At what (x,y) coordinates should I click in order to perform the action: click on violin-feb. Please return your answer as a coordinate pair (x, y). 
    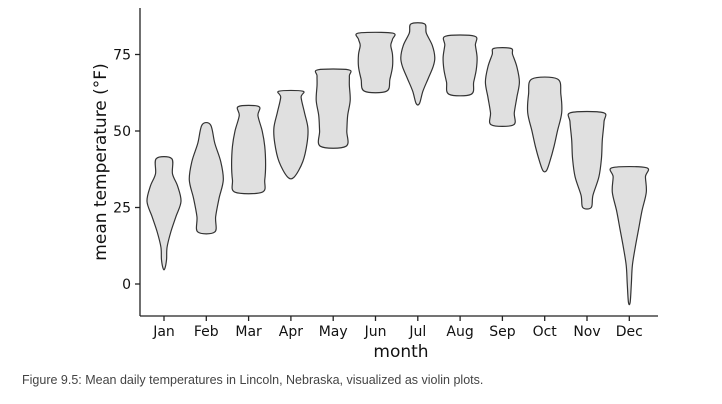
    Looking at the image, I should click on (206, 178).